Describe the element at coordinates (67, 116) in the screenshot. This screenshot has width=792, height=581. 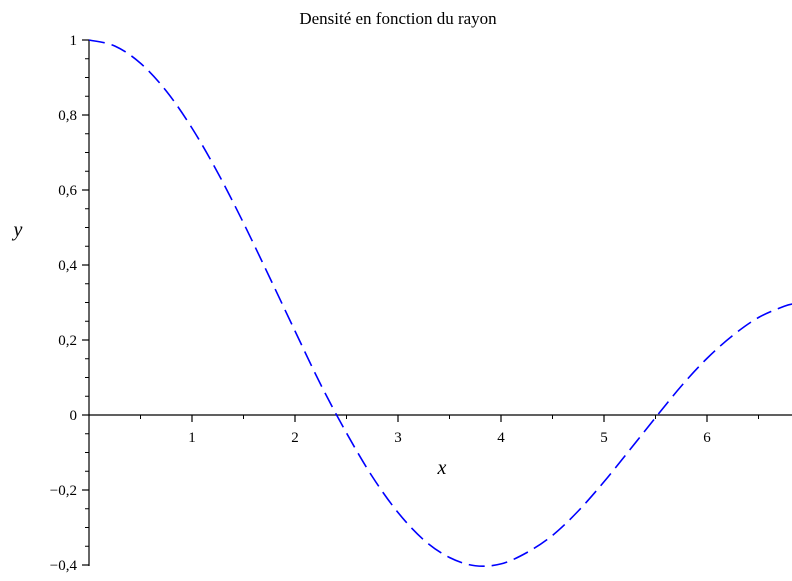
I see `y-tick-label: 0,8` at that location.